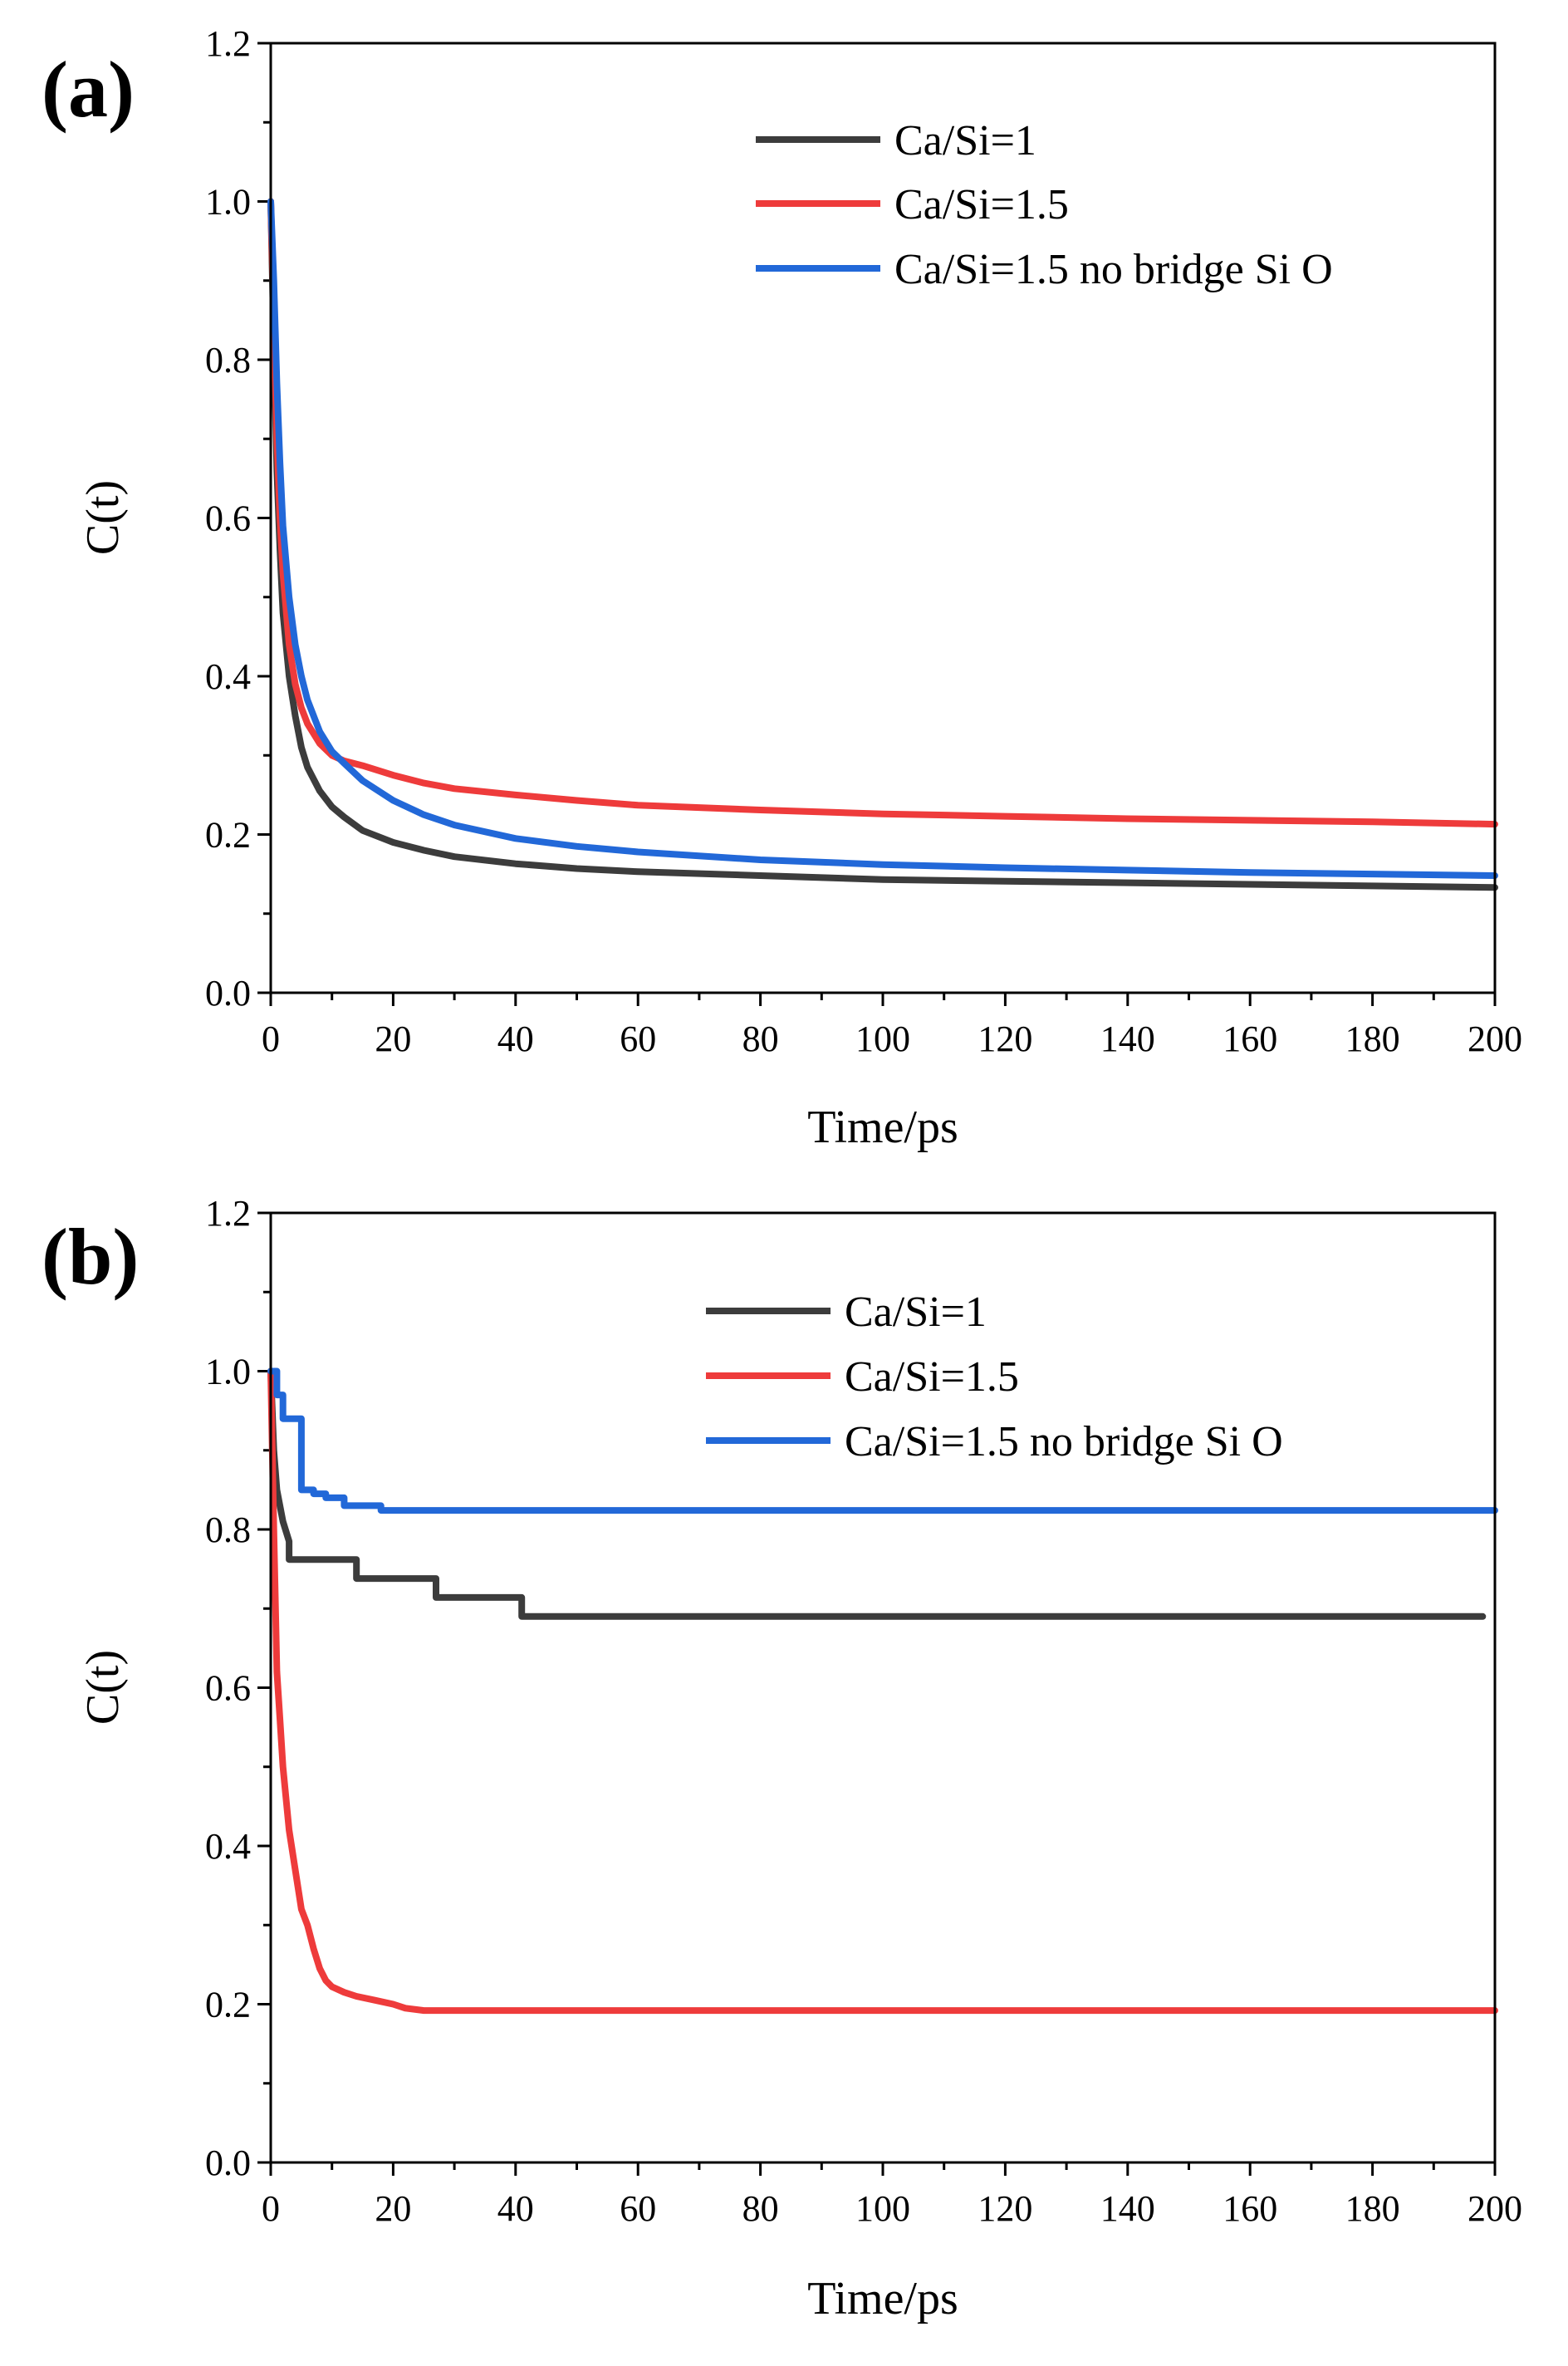 The image size is (1568, 2366). I want to click on panel-a-y-tick-labels: 0.0 0.2 0.4 0.6 0.8 1.0 1.2, so click(228, 518).